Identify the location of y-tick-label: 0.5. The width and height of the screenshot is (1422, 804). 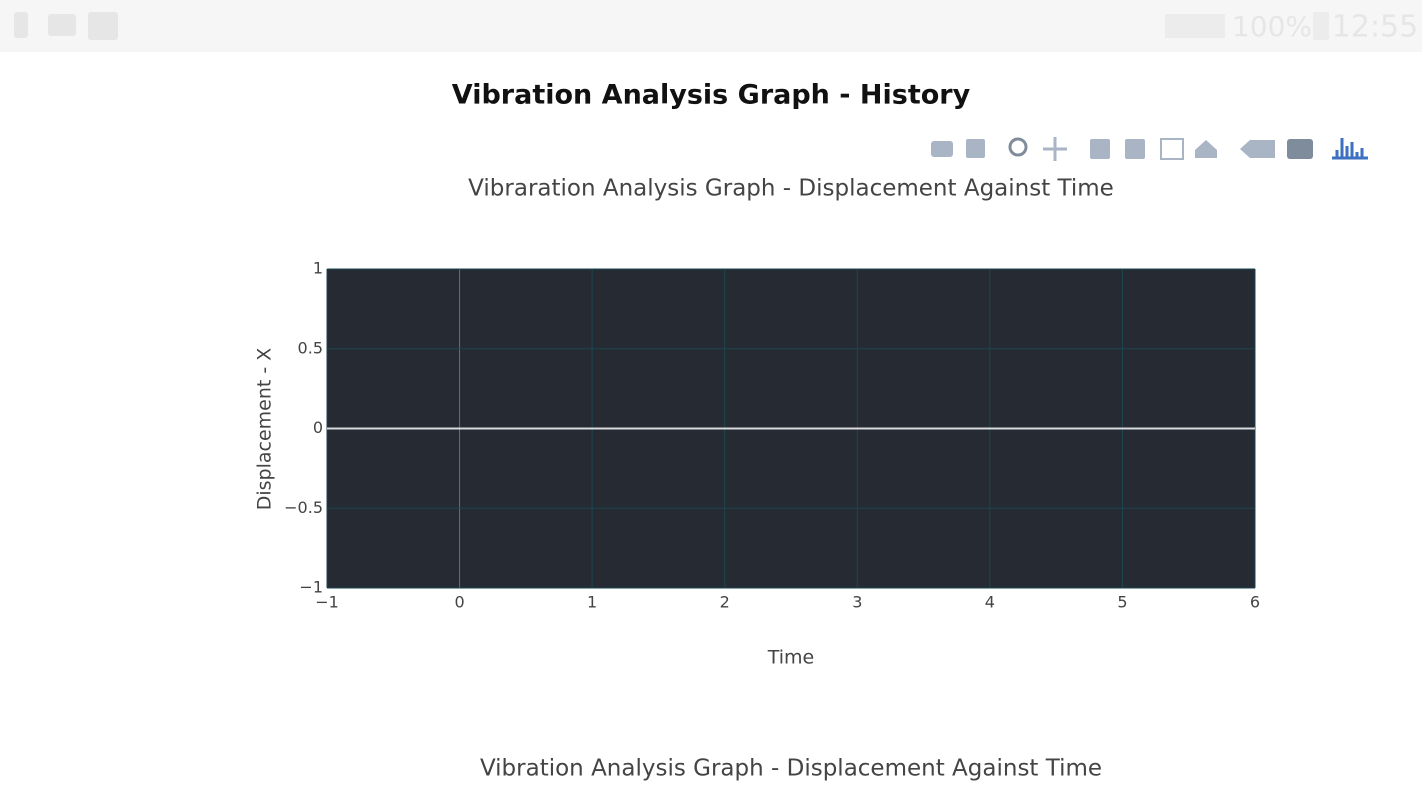
(310, 347).